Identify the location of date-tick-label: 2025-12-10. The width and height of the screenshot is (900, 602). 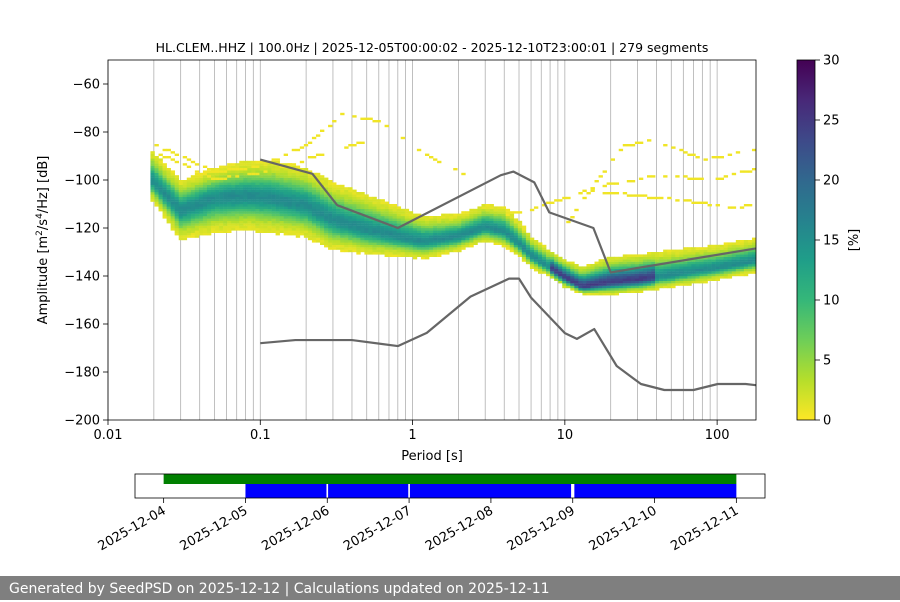
(623, 528).